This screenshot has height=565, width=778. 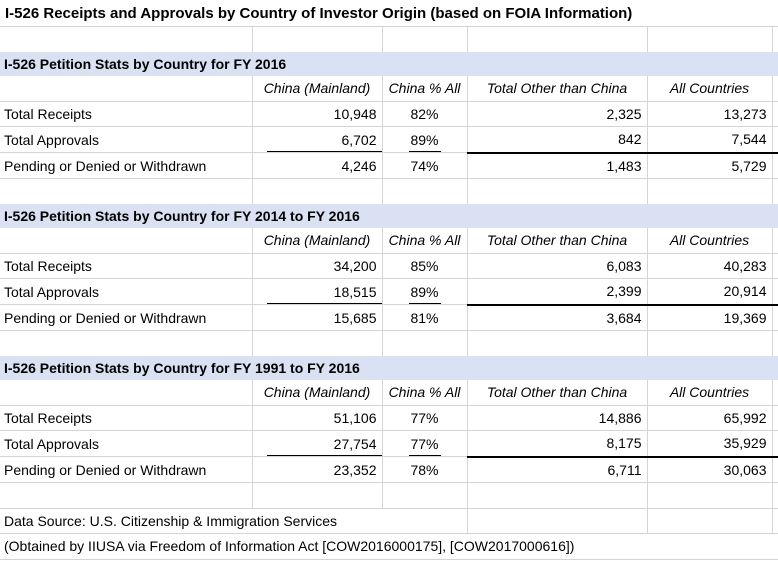 I want to click on cell-all-value: 19,369, so click(x=710, y=317).